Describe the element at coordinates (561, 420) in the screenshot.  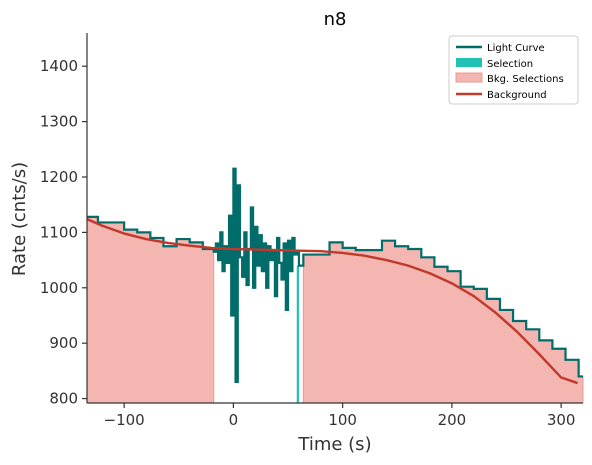
I see `x-tick-label: 300` at that location.